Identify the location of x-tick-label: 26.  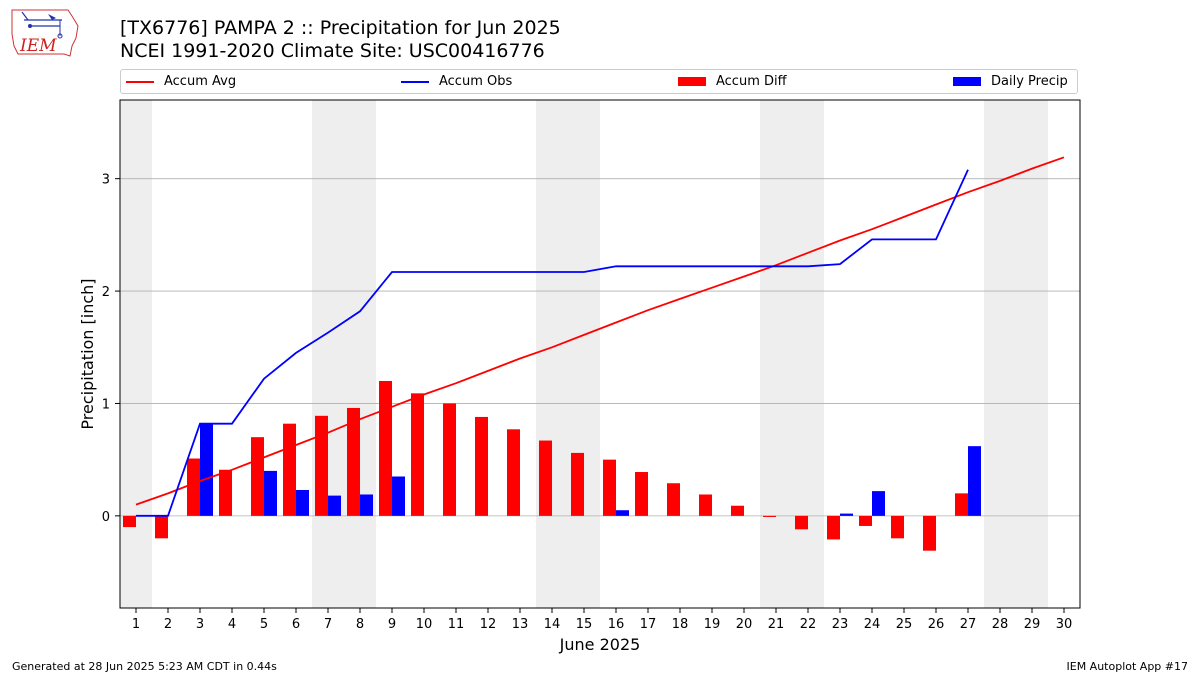
(936, 624).